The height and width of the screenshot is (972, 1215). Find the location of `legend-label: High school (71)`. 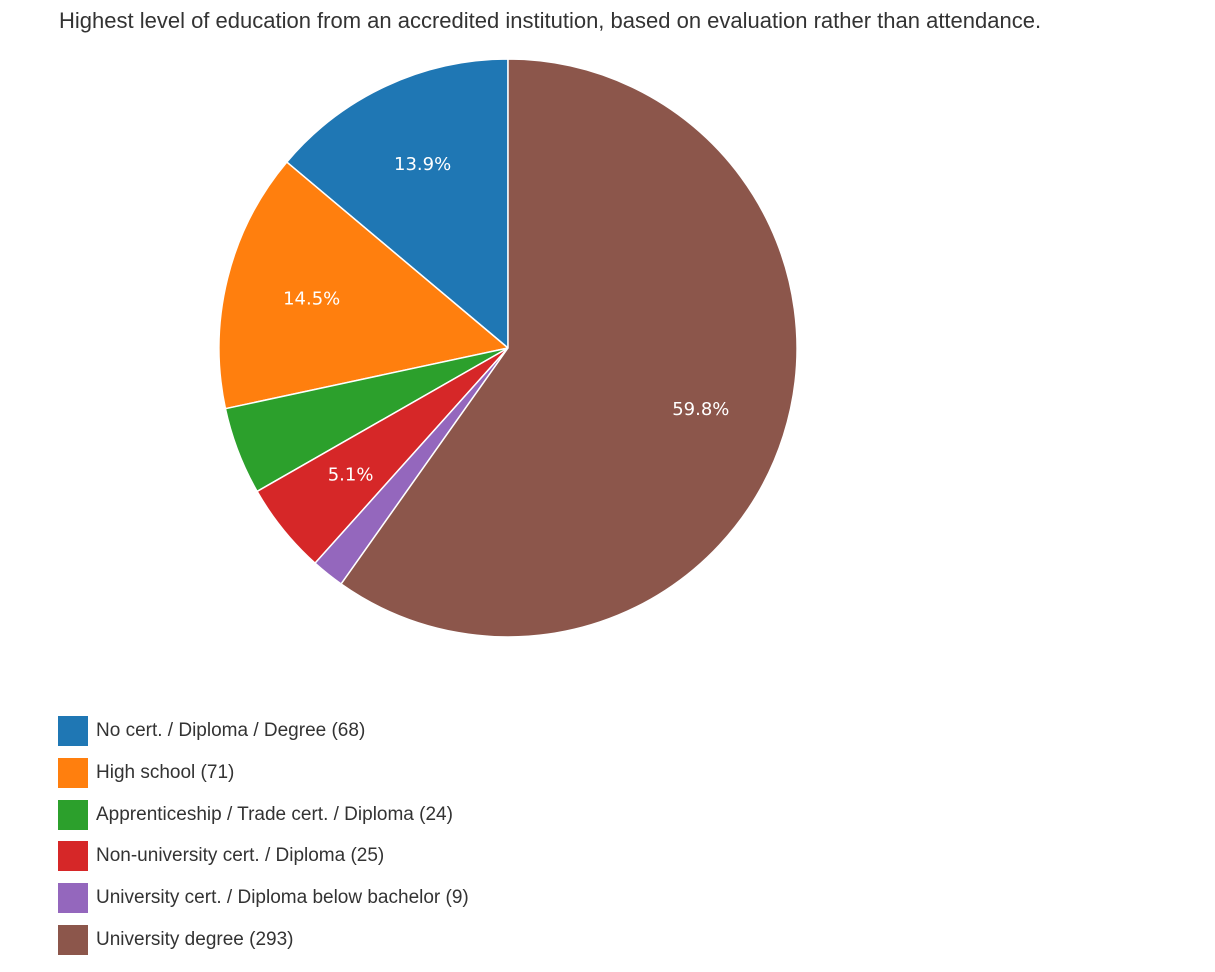

legend-label: High school (71) is located at coordinates (165, 772).